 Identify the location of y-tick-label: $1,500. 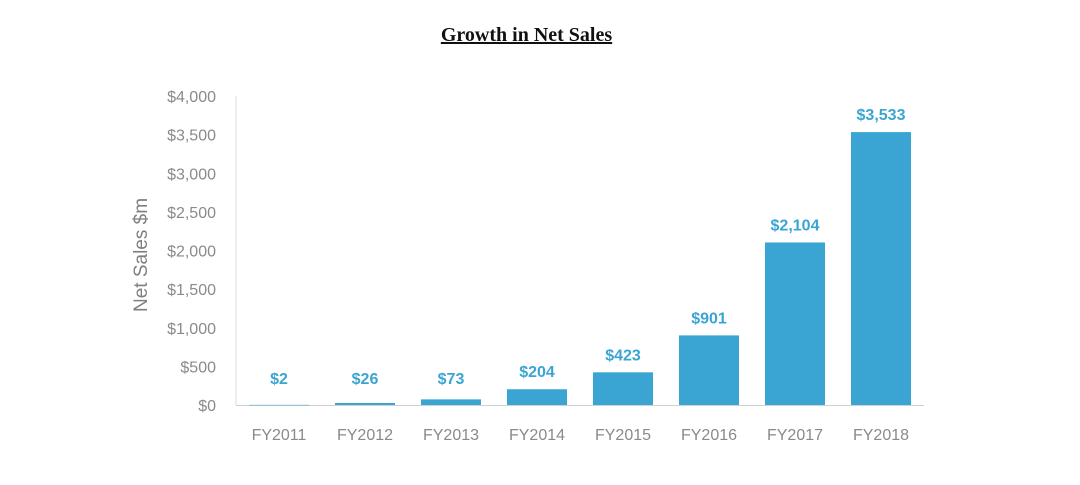
(191, 290).